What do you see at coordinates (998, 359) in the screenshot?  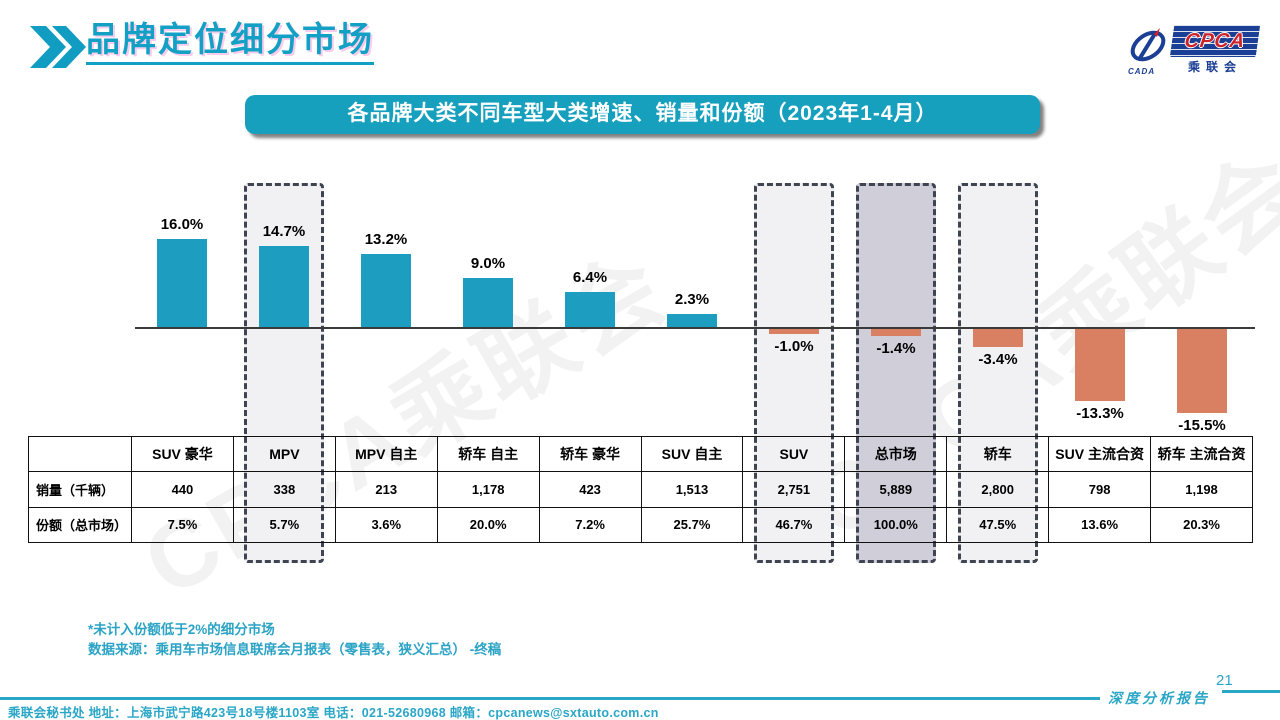 I see `bar-value-label: -3.4%` at bounding box center [998, 359].